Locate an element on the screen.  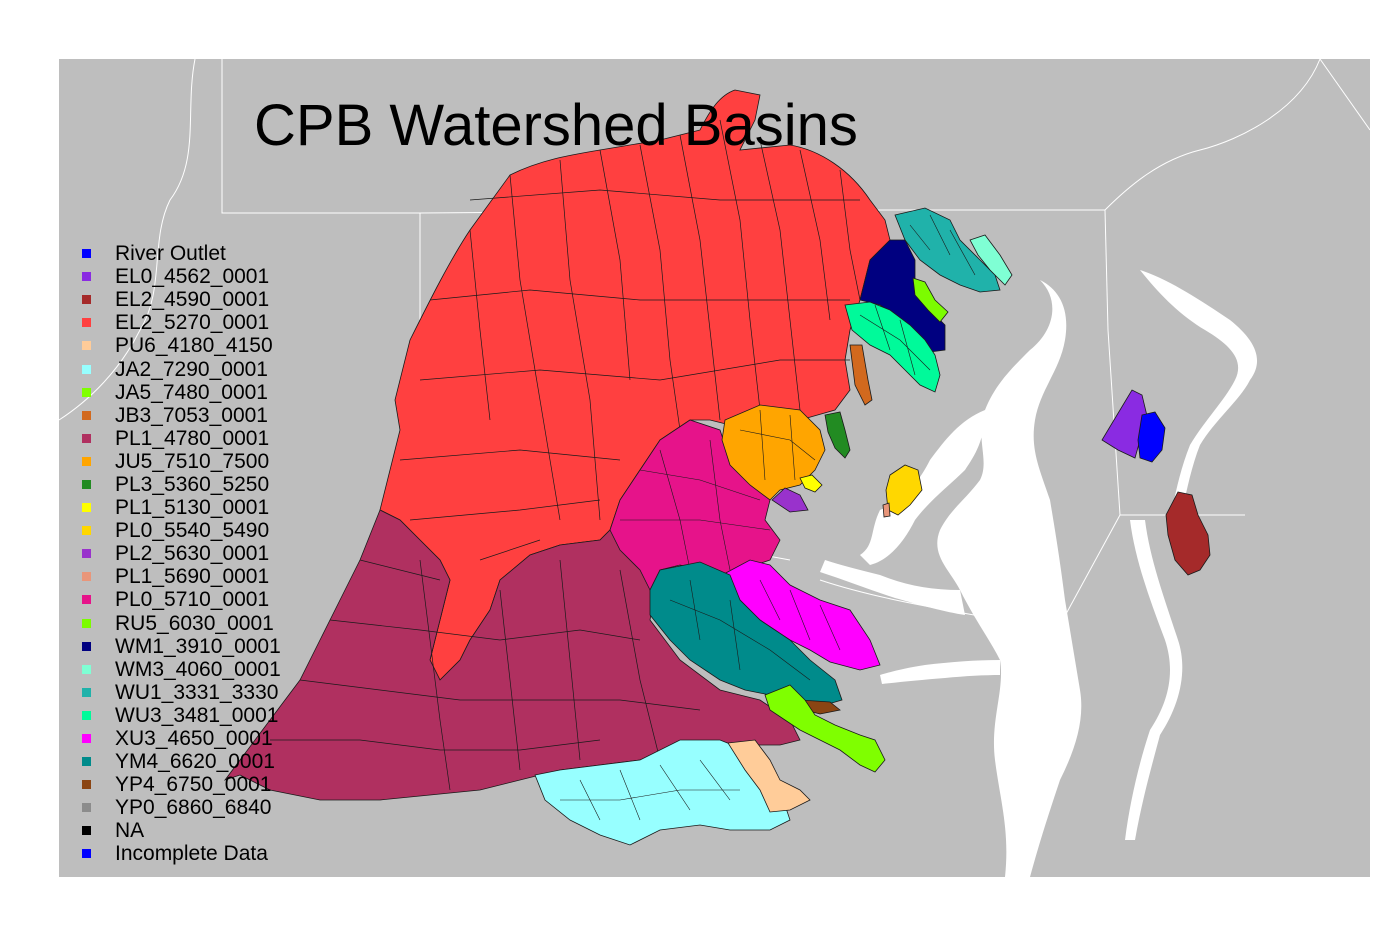
legend-item: WU3_3481_0001 is located at coordinates (181, 715).